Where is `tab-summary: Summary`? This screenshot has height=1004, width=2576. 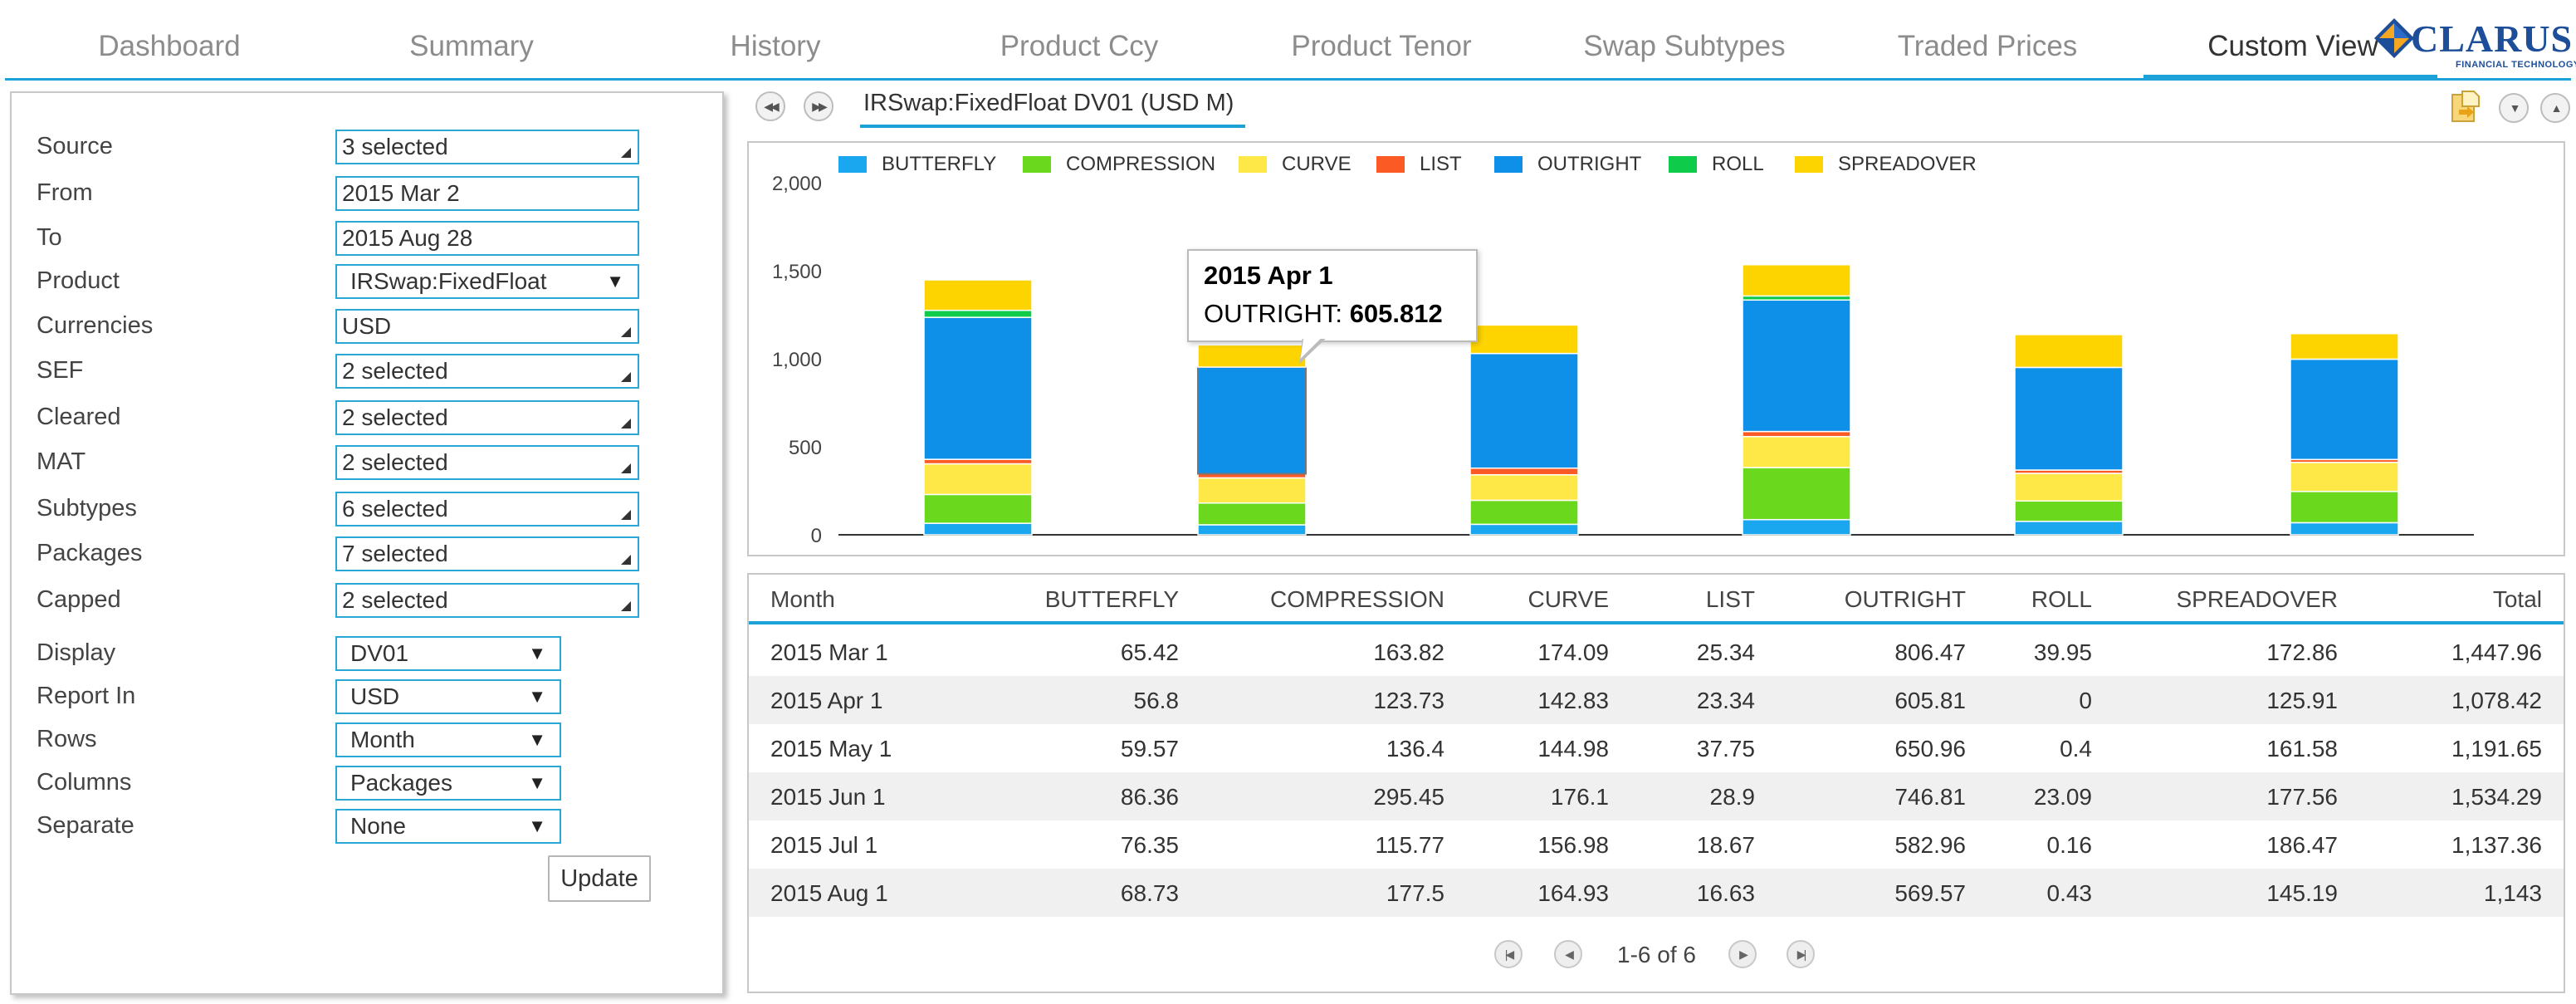
tab-summary: Summary is located at coordinates (471, 46).